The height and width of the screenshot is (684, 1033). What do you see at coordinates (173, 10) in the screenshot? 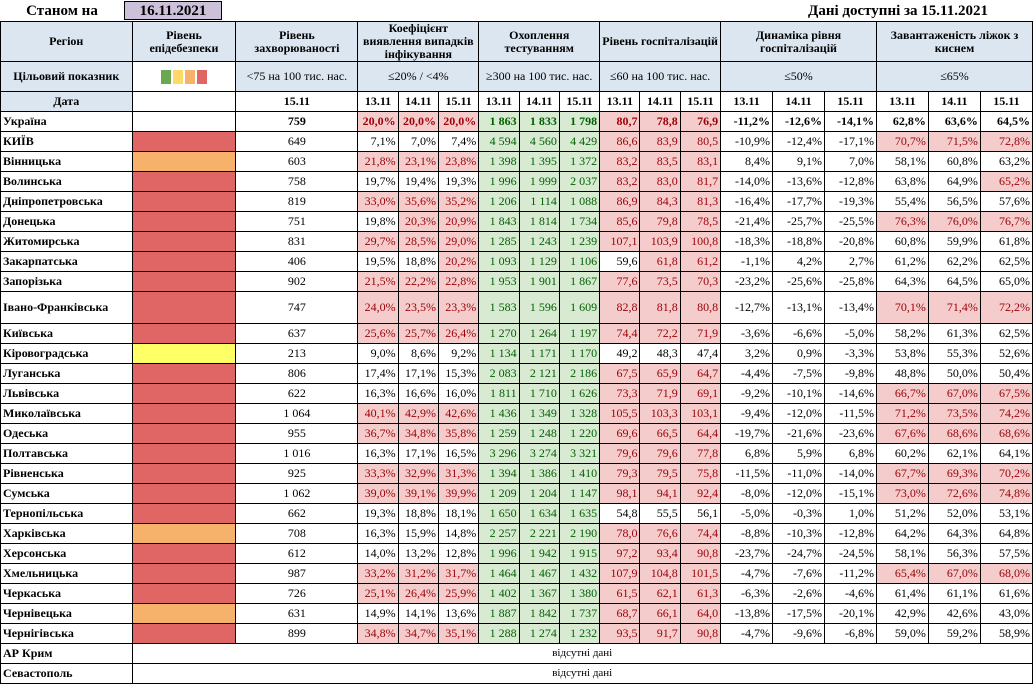
I see `asof-date: 16.11.2021` at bounding box center [173, 10].